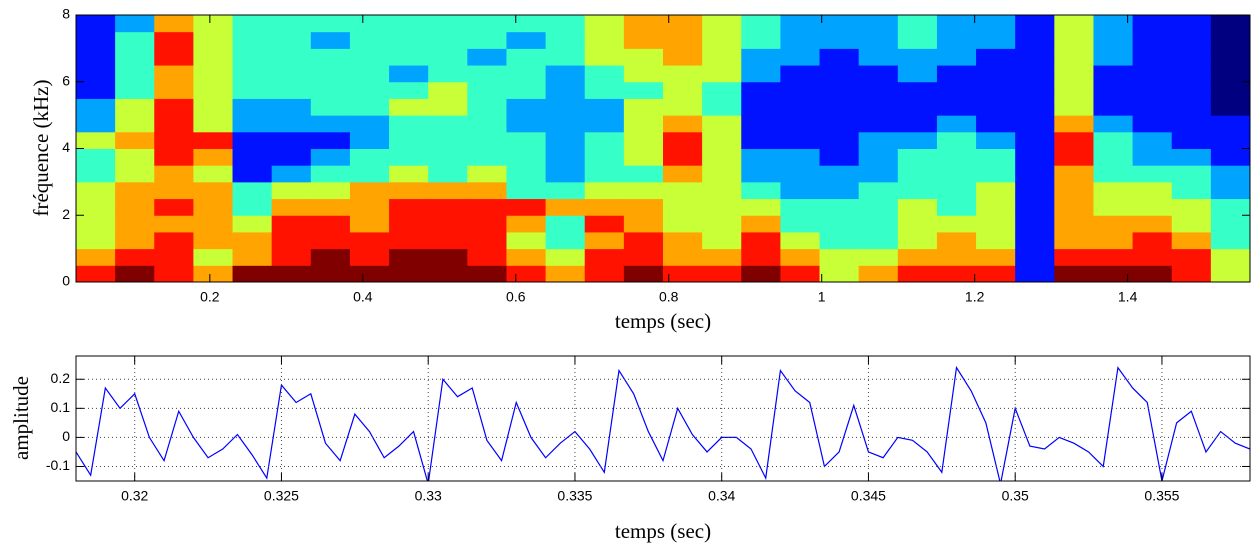 This screenshot has height=545, width=1252. I want to click on x-label: temps (sec), so click(663, 321).